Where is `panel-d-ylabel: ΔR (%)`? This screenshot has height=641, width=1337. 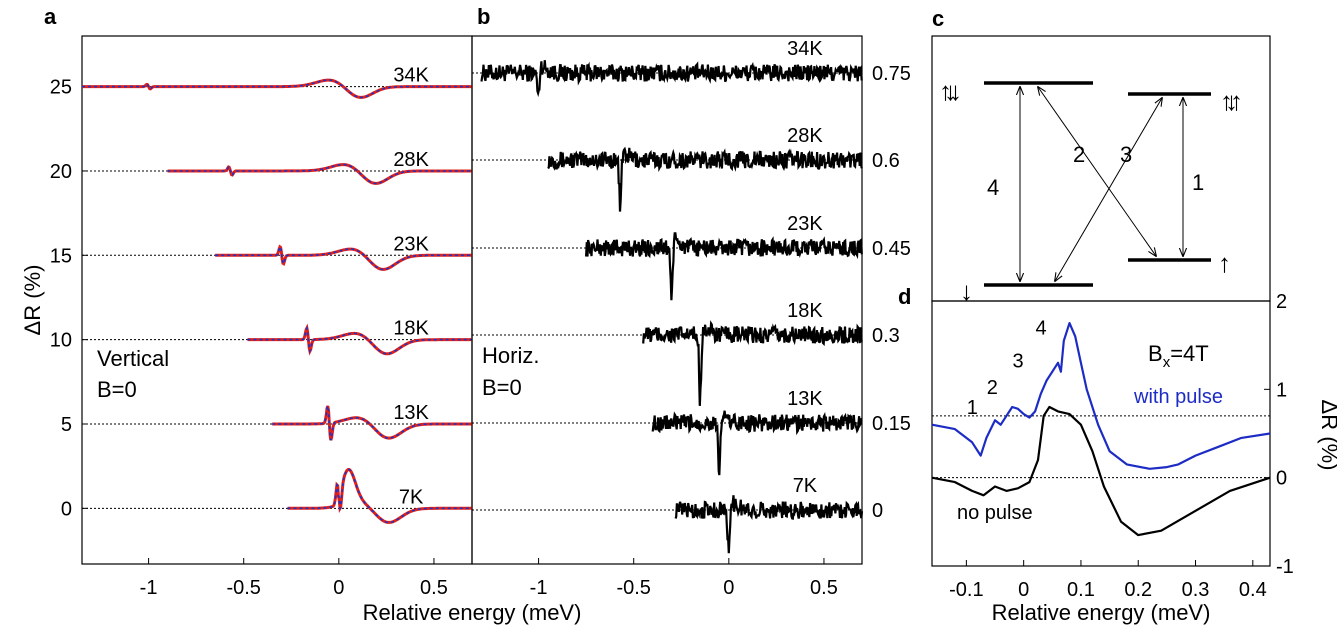
panel-d-ylabel: ΔR (%) is located at coordinates (1327, 435).